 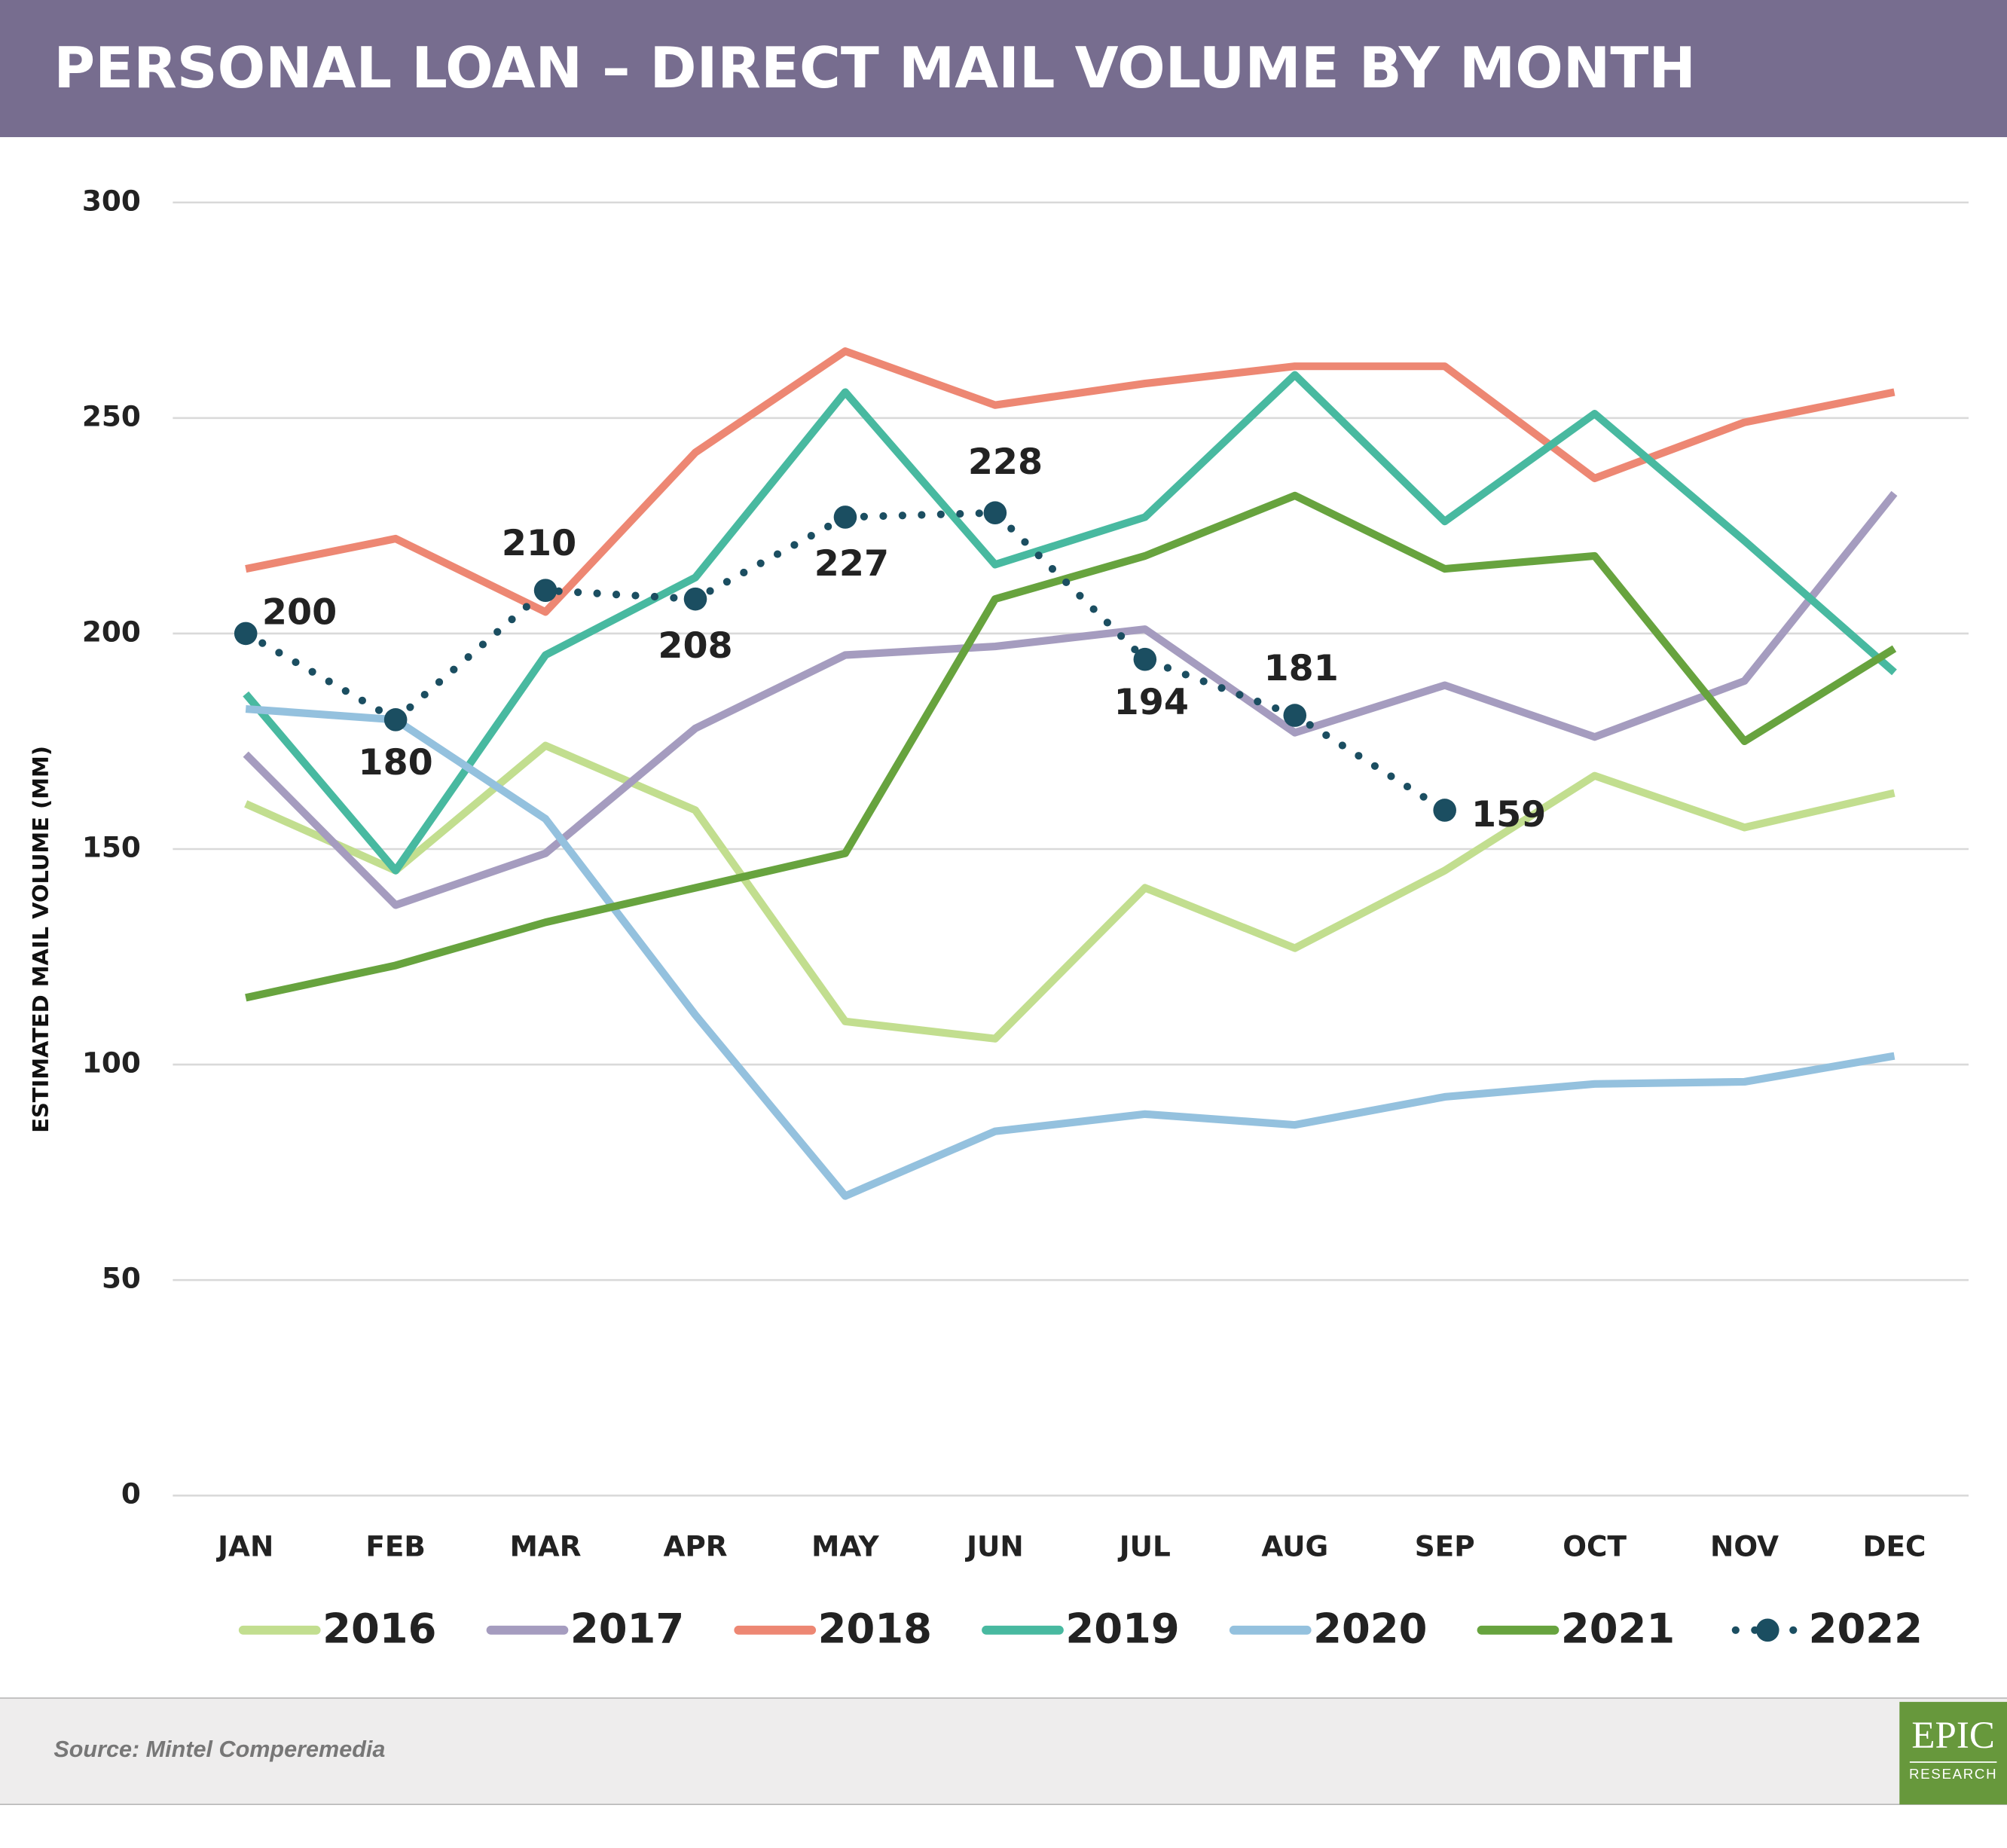 I want to click on y-tick-label: 50, so click(x=121, y=1278).